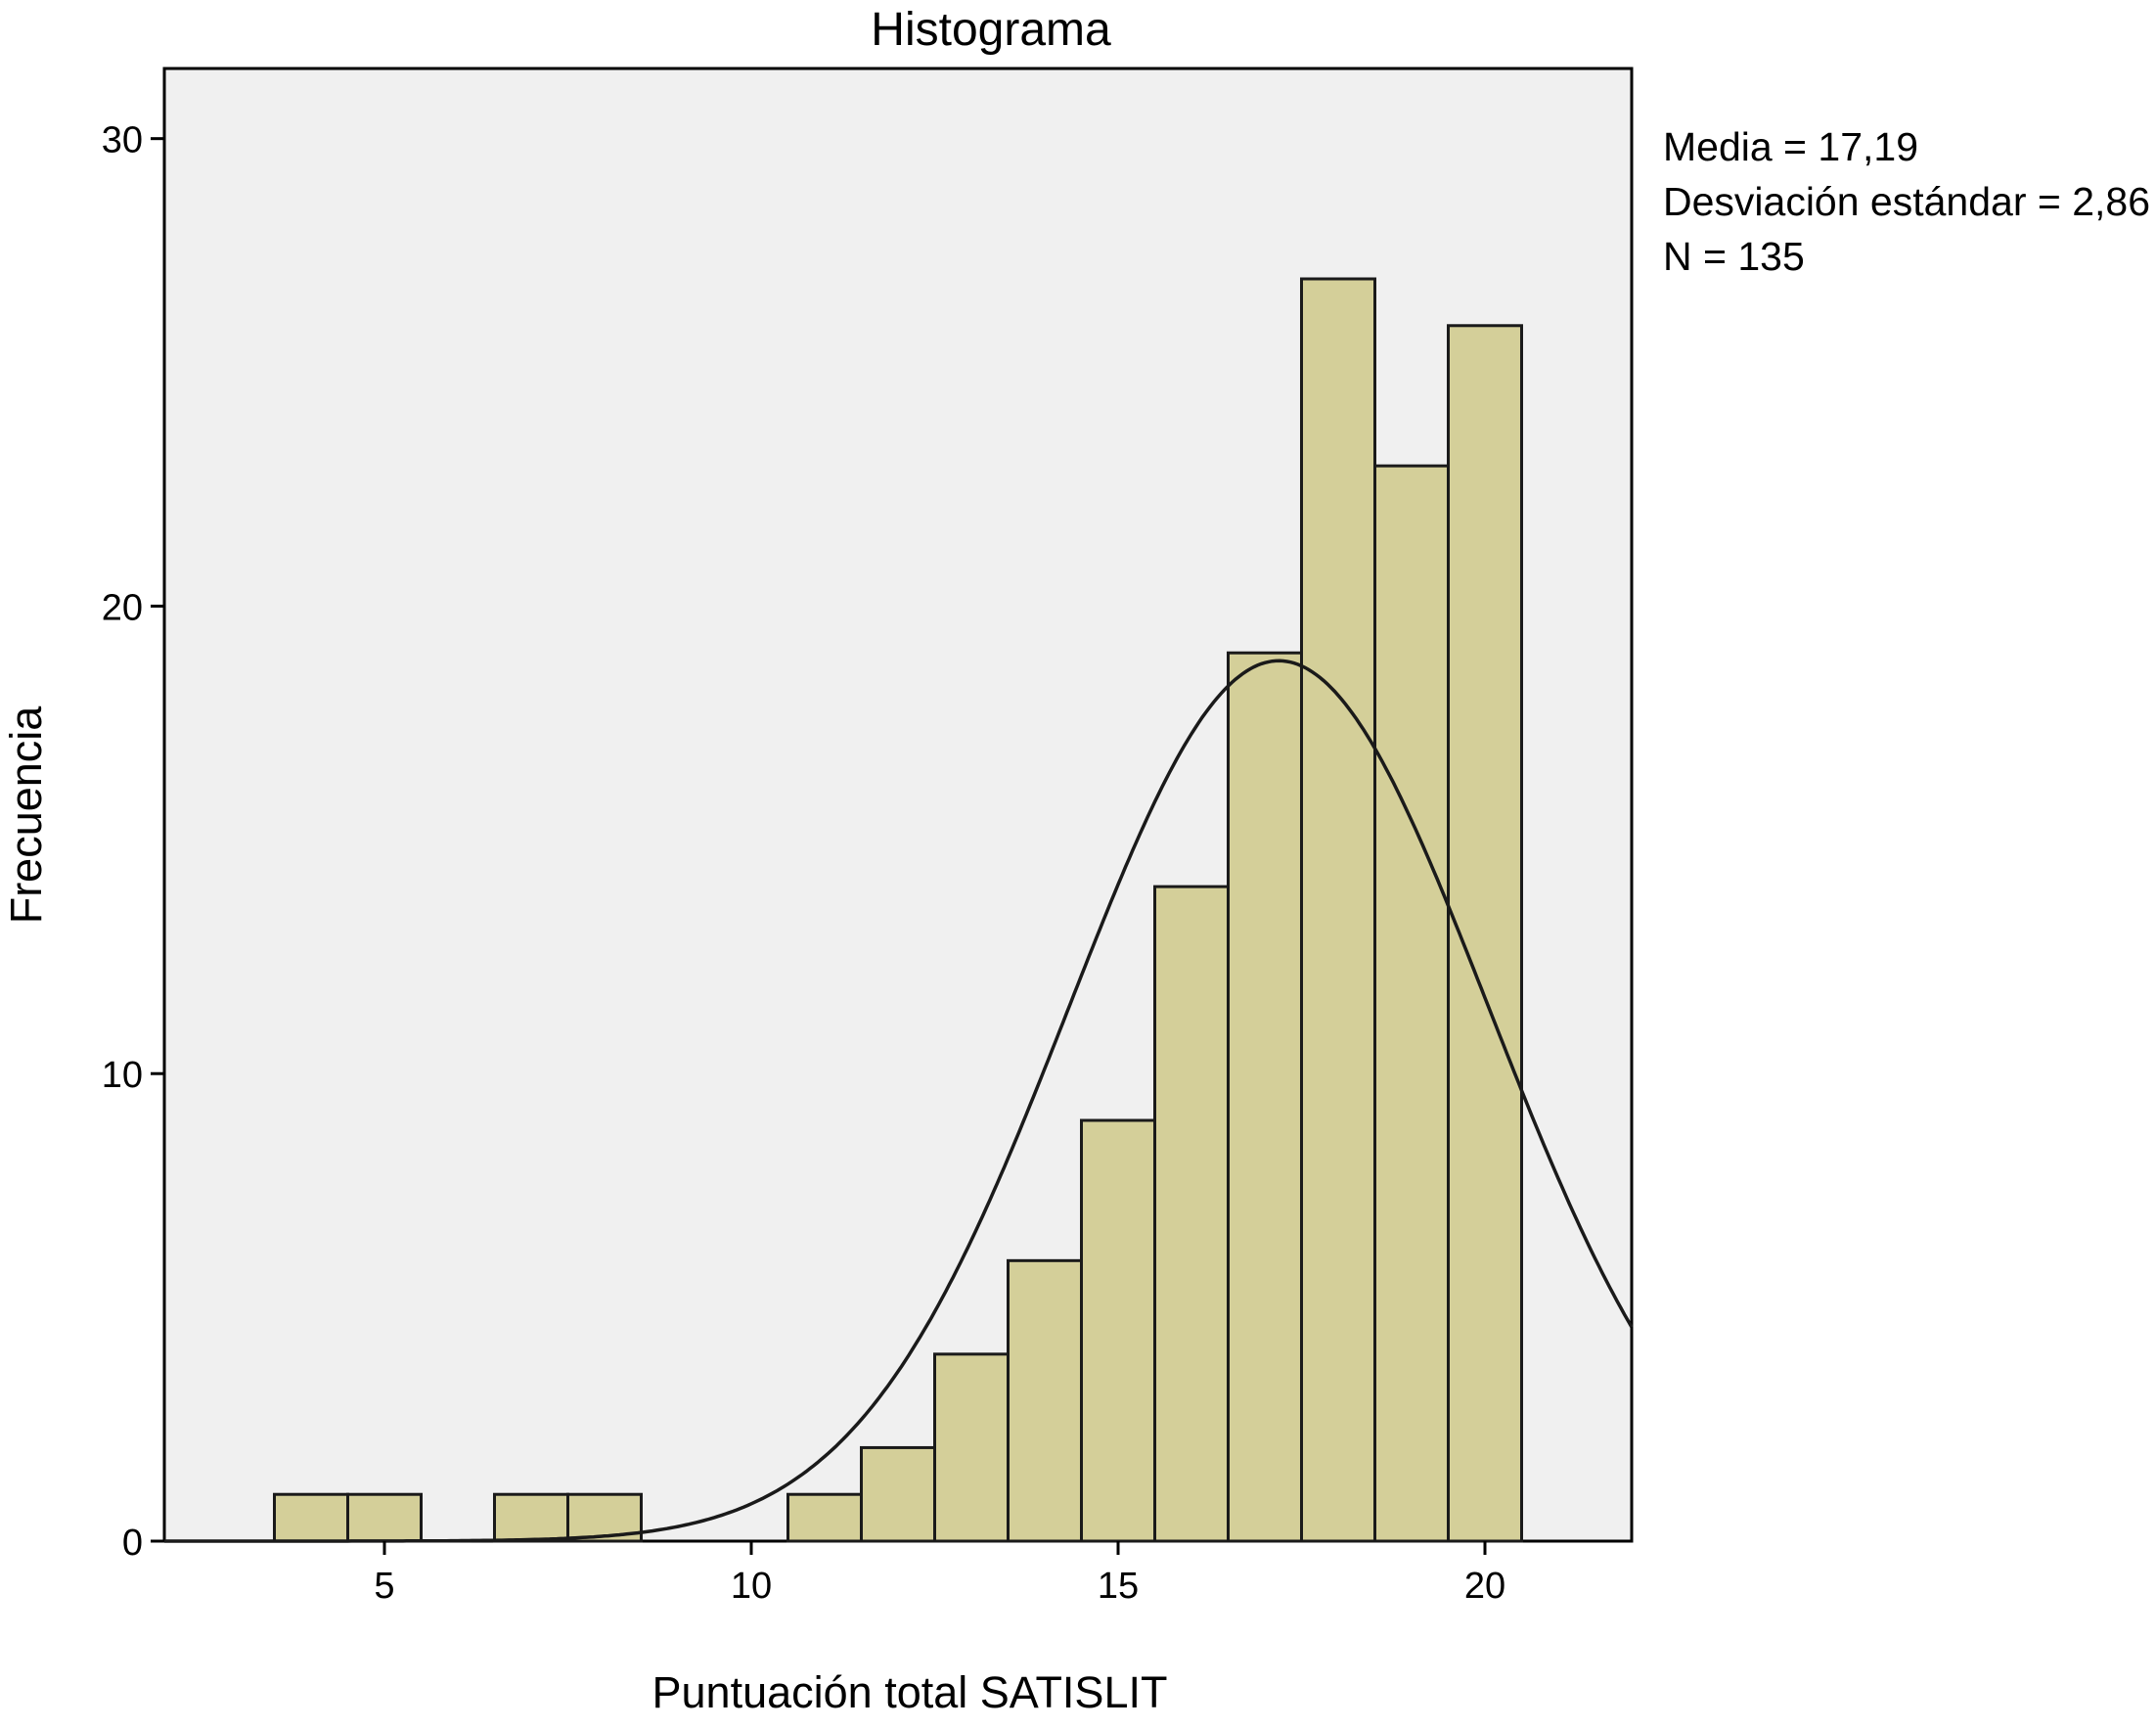 The width and height of the screenshot is (2156, 1729). Describe the element at coordinates (122, 607) in the screenshot. I see `y-tick-label: 20` at that location.